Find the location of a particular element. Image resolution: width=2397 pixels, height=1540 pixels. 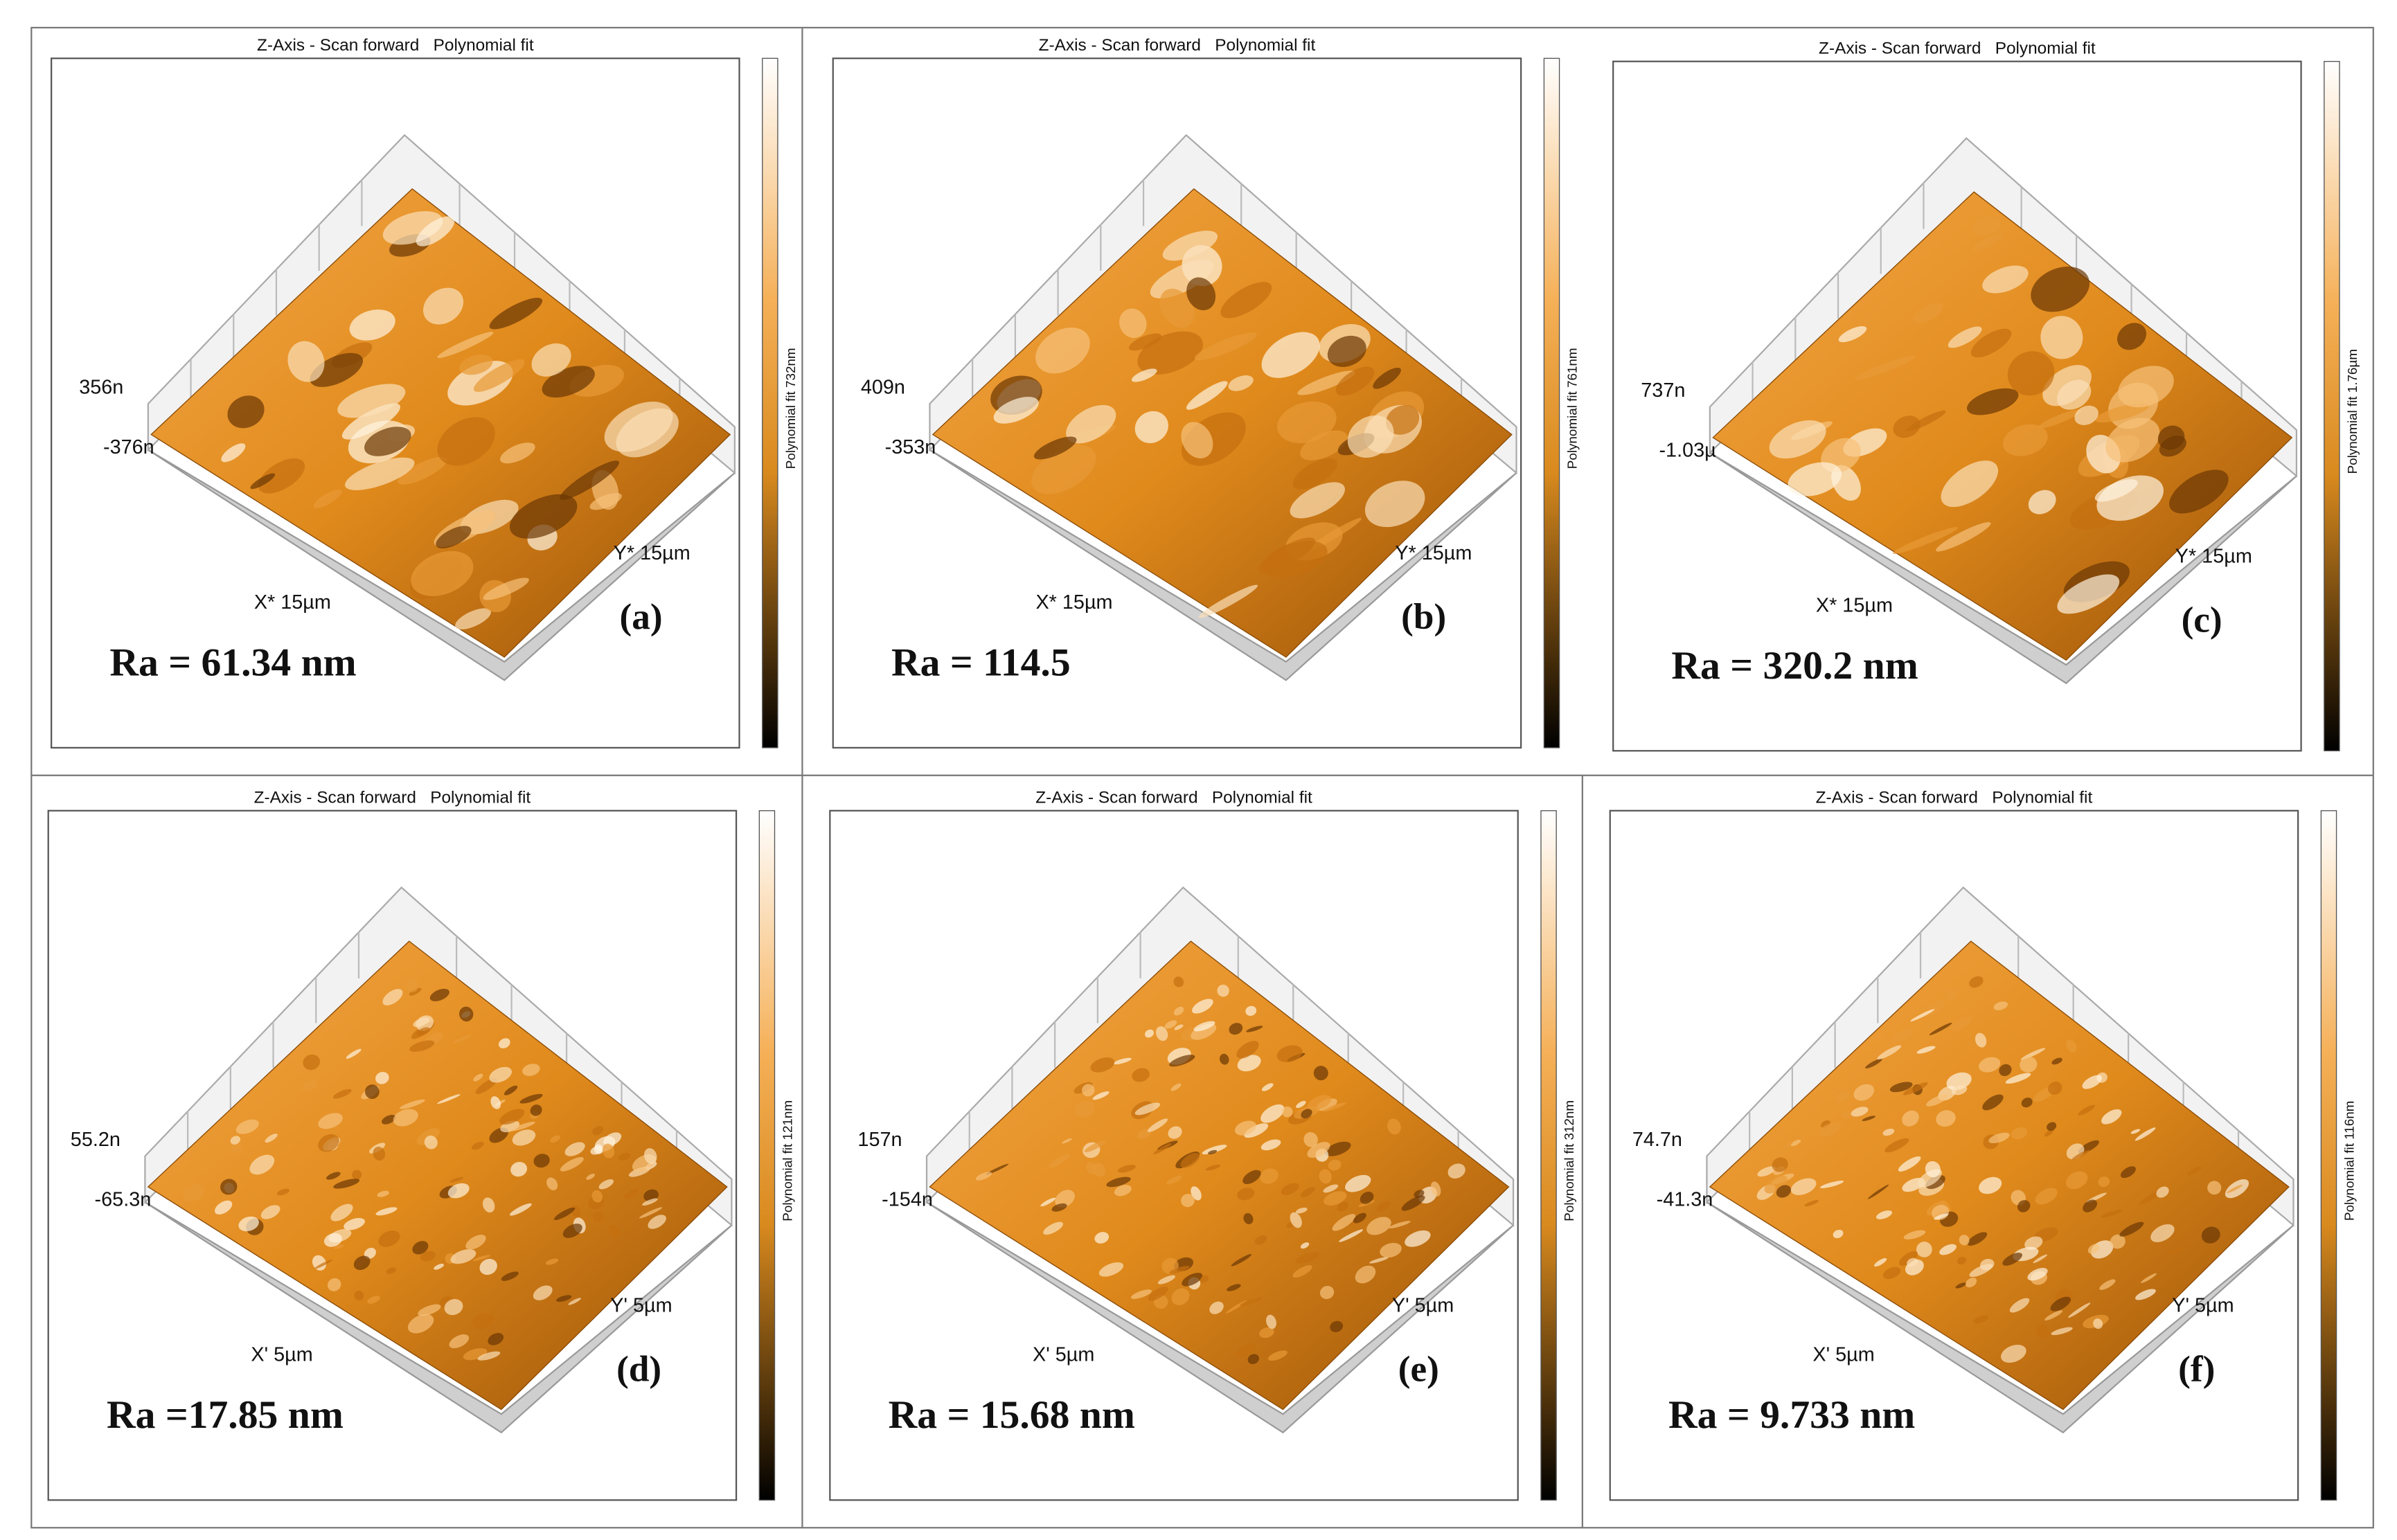

roughness: Ra =17.85 nm is located at coordinates (225, 1415).